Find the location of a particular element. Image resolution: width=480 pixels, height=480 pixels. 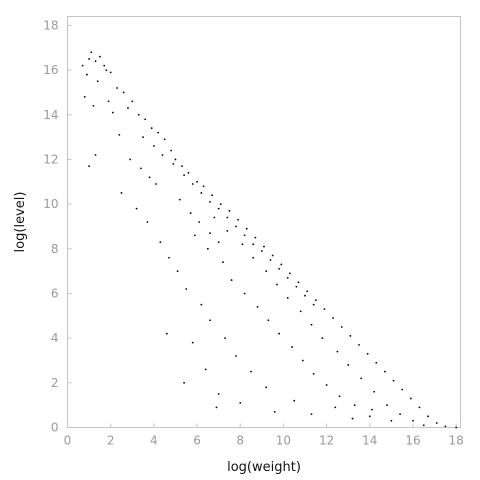

x-tick-label: 10 is located at coordinates (283, 441).